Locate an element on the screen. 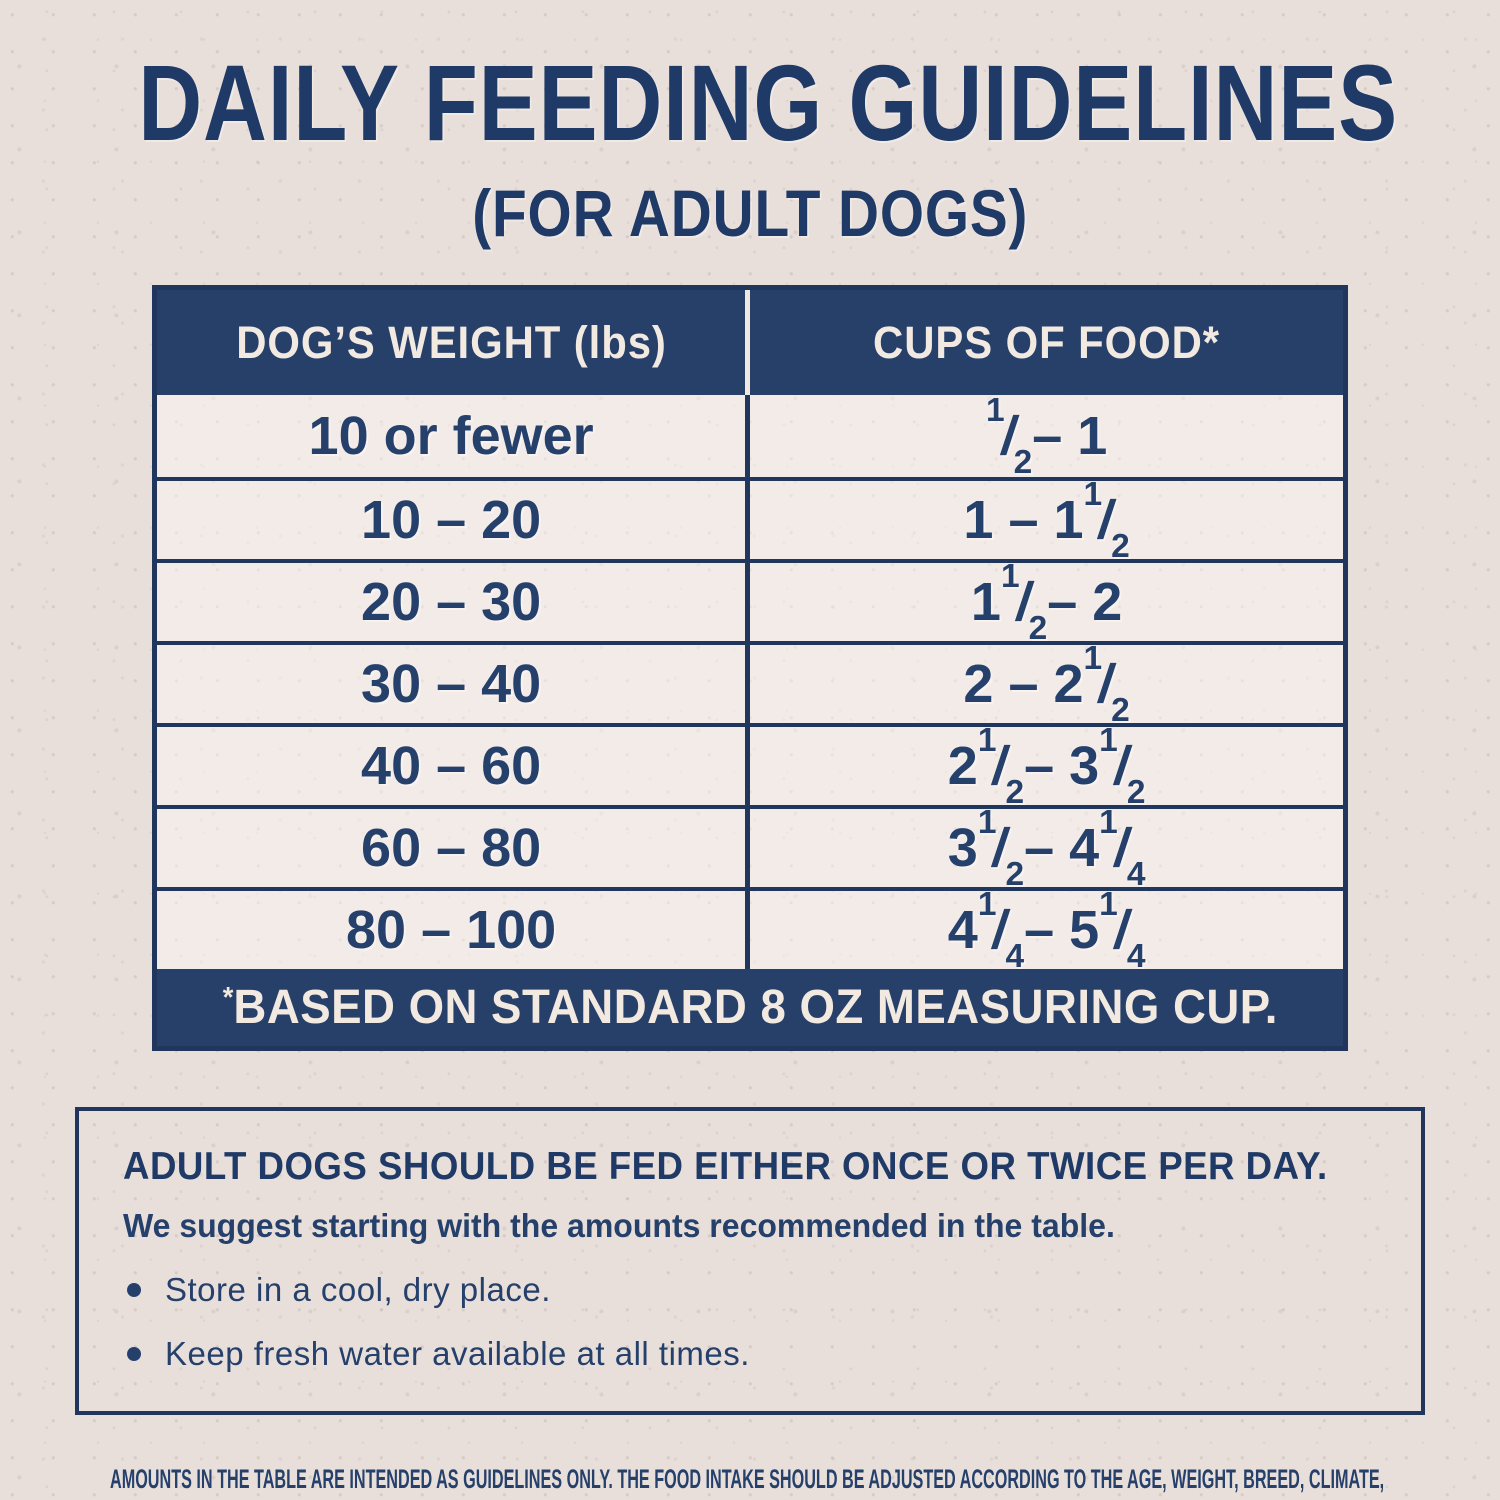  table-row: 80 – 100 4 1/4 – 5 1/4 is located at coordinates (750, 930).